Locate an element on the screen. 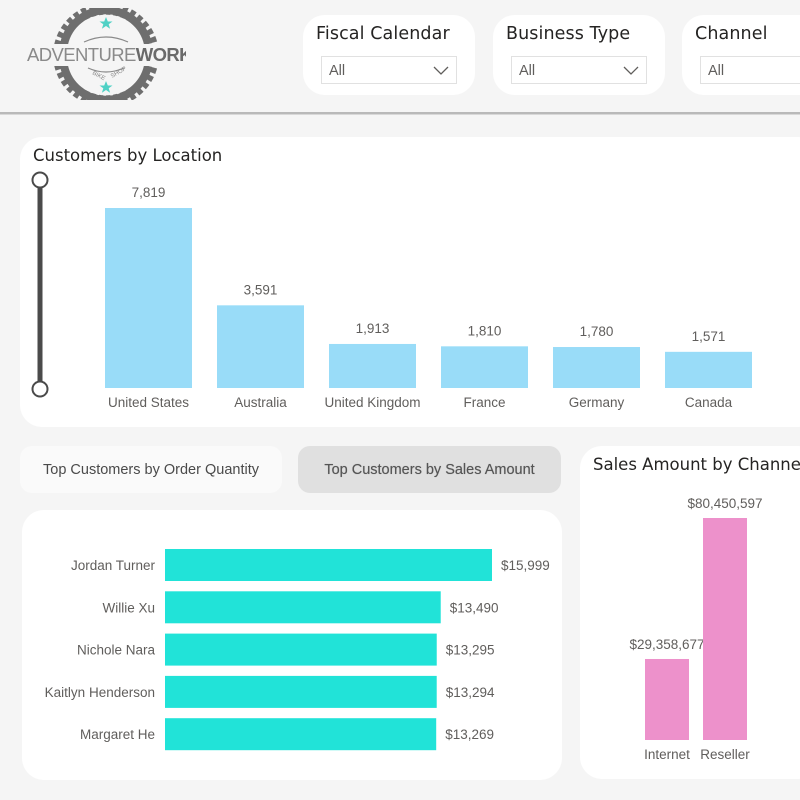 The height and width of the screenshot is (800, 800). logo-brand-light: ADVENTURE is located at coordinates (81, 54).